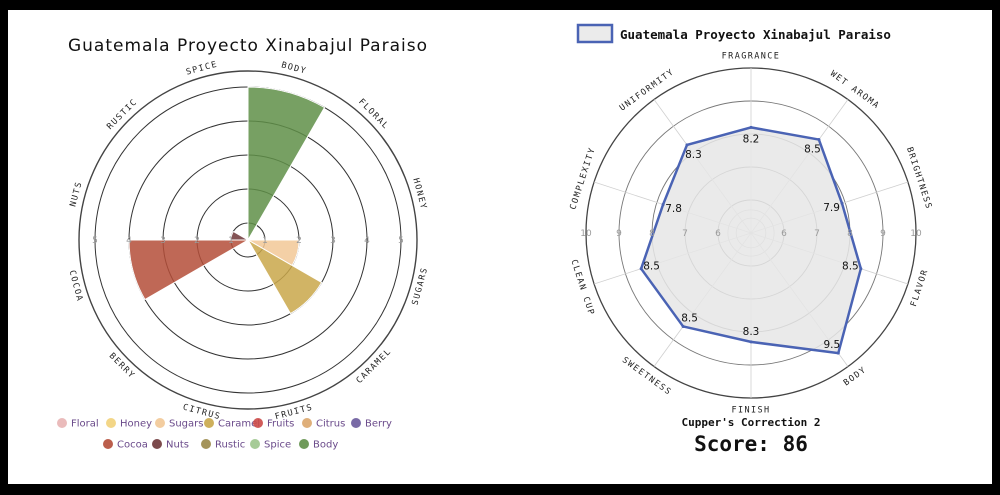  I want to click on polar-tick-left: 4, so click(129, 241).